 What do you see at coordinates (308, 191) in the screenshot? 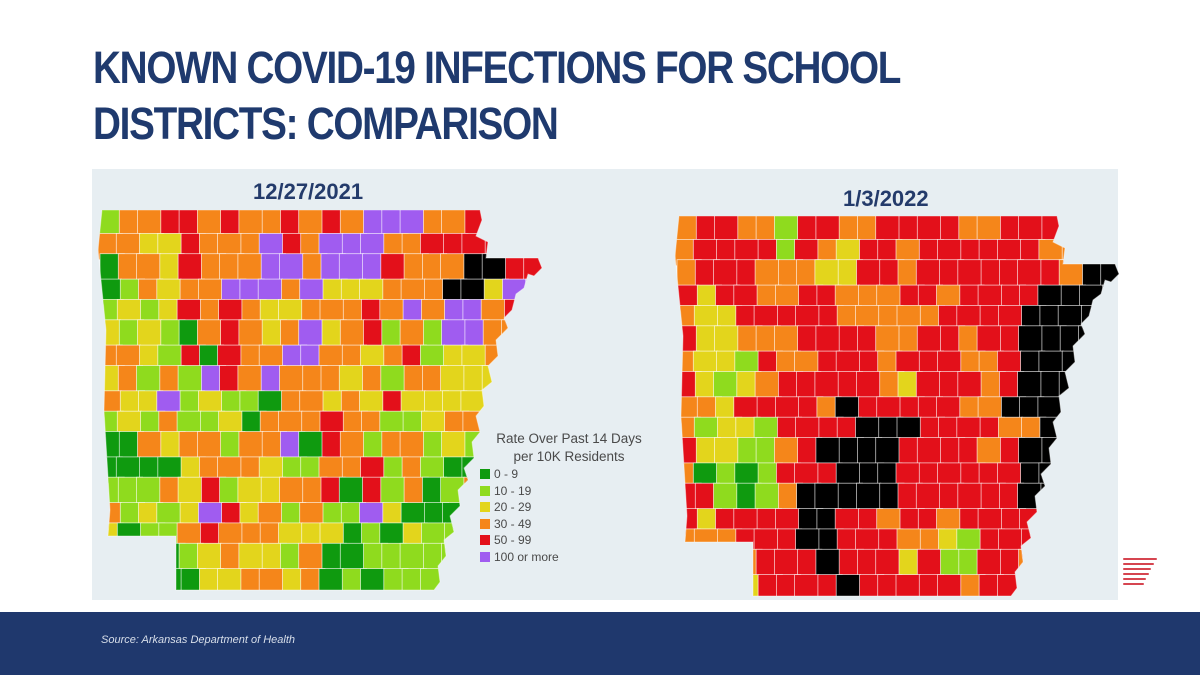
I see `map-date-left: 12/27/2021` at bounding box center [308, 191].